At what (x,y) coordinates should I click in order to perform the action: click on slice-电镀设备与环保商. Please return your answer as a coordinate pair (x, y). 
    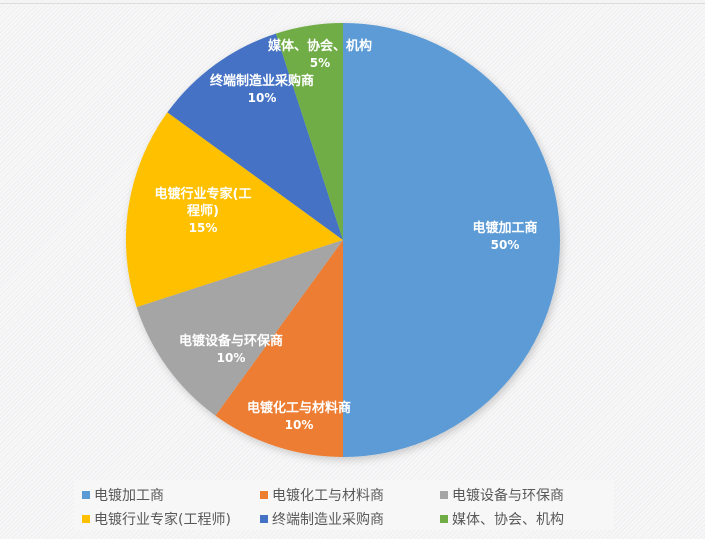
    Looking at the image, I should click on (239, 328).